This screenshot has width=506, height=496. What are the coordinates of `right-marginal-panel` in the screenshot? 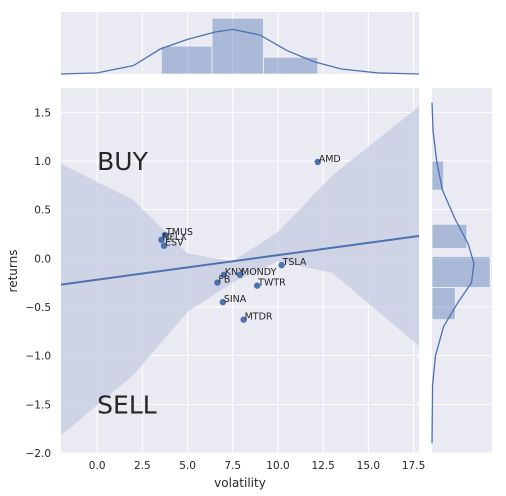 It's located at (462, 270).